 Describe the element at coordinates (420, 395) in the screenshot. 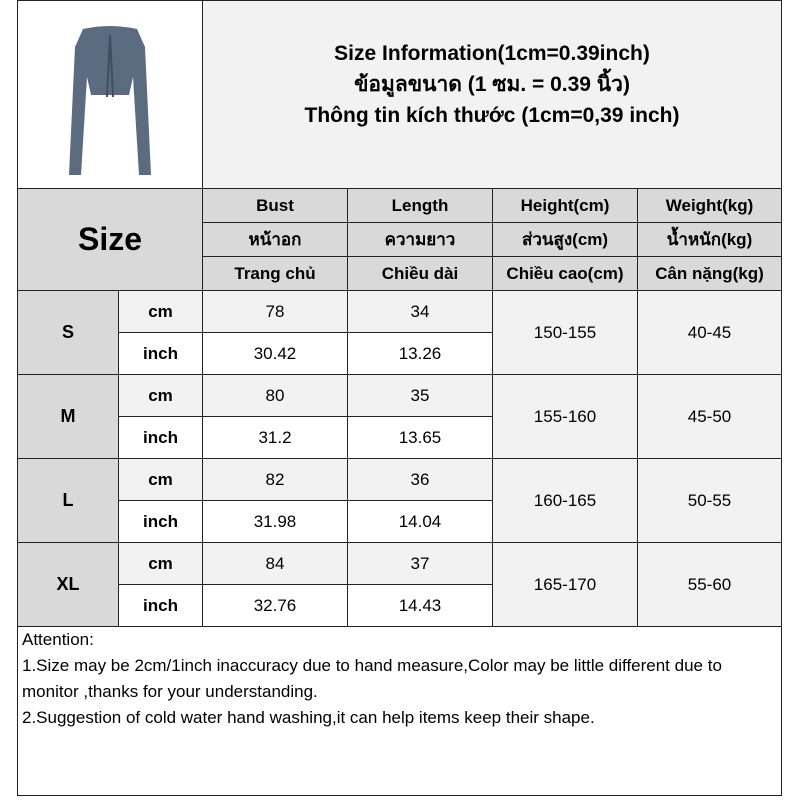

I see `length-cm: 35` at that location.